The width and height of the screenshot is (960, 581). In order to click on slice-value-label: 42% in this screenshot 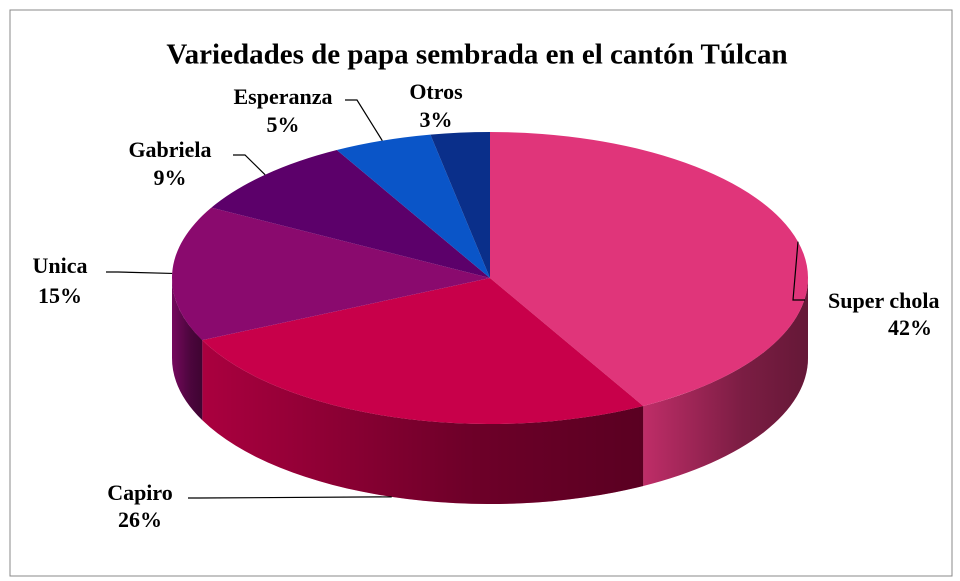, I will do `click(910, 327)`.